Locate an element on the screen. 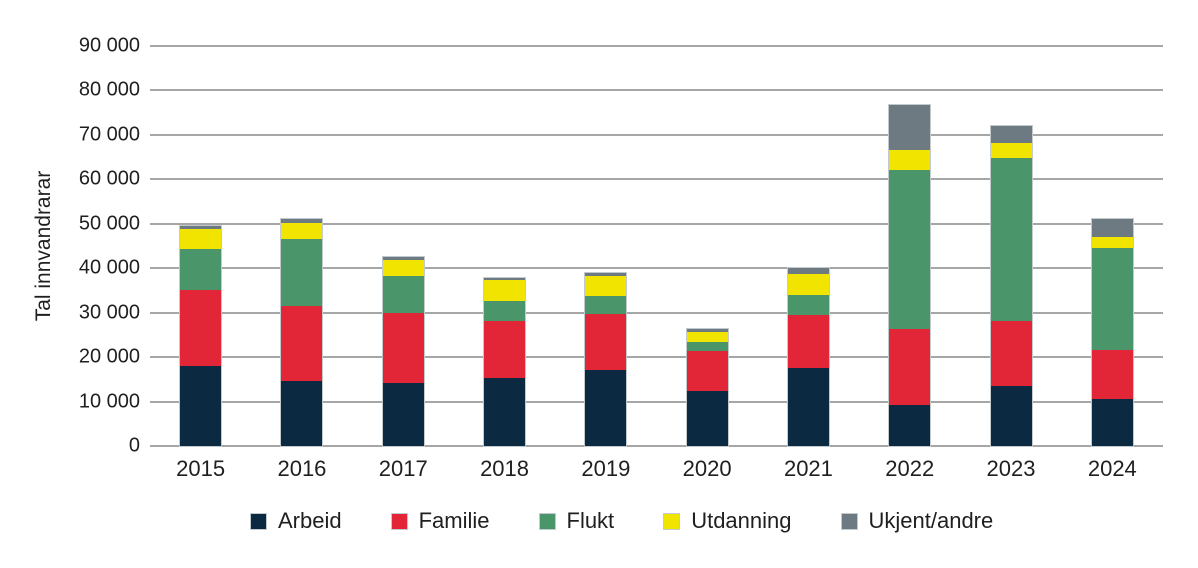 The image size is (1198, 568). segment-arbeid-2018 is located at coordinates (505, 412).